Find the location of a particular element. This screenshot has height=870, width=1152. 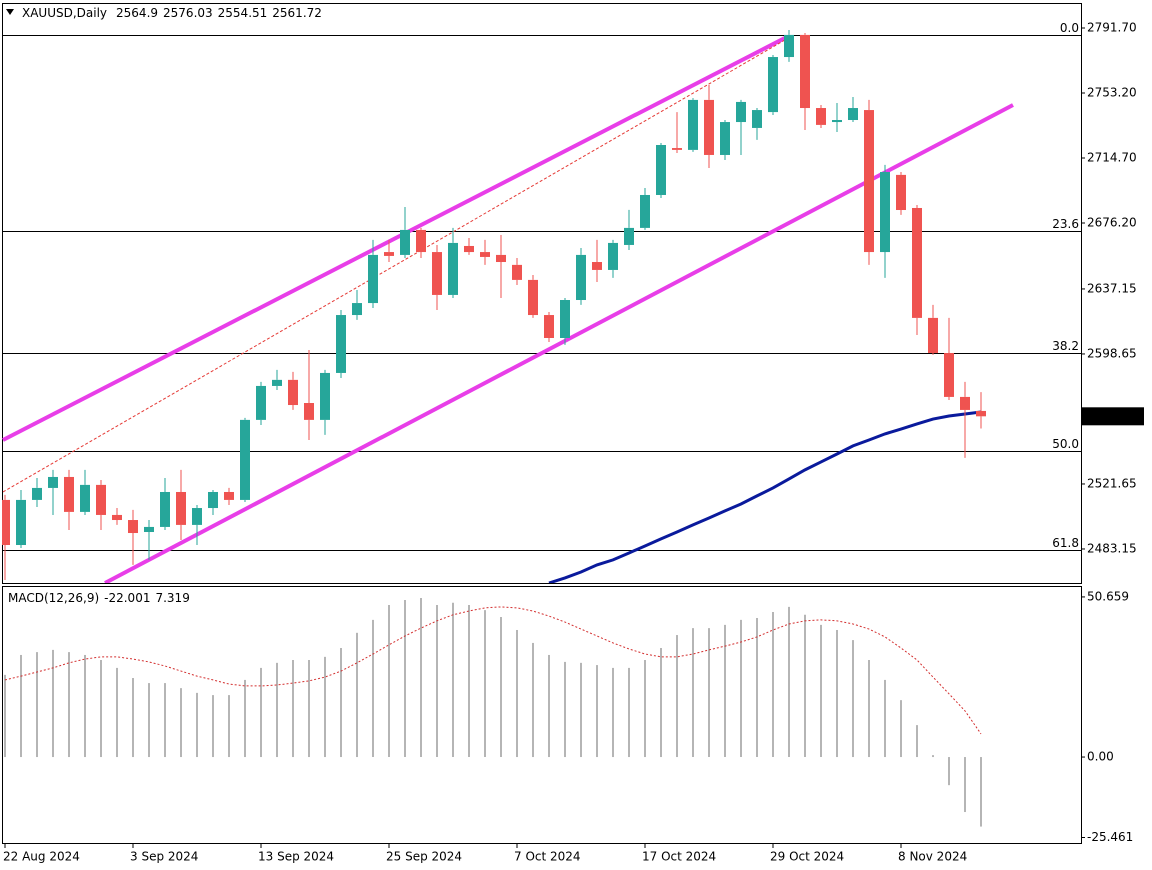

x-tick-label: 3 Sep 2024 is located at coordinates (164, 857).